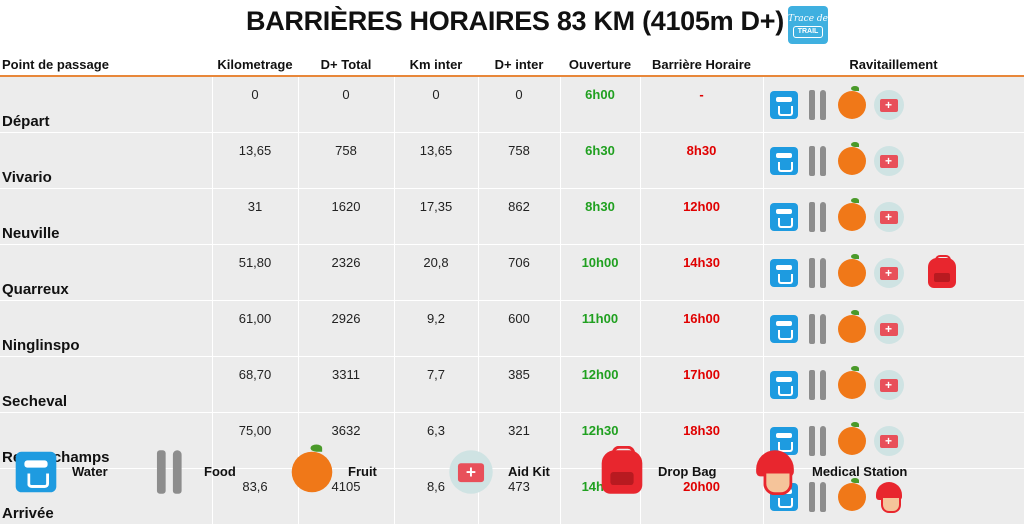  Describe the element at coordinates (106, 328) in the screenshot. I see `cell-point-de-passage: Ninglinspo` at that location.